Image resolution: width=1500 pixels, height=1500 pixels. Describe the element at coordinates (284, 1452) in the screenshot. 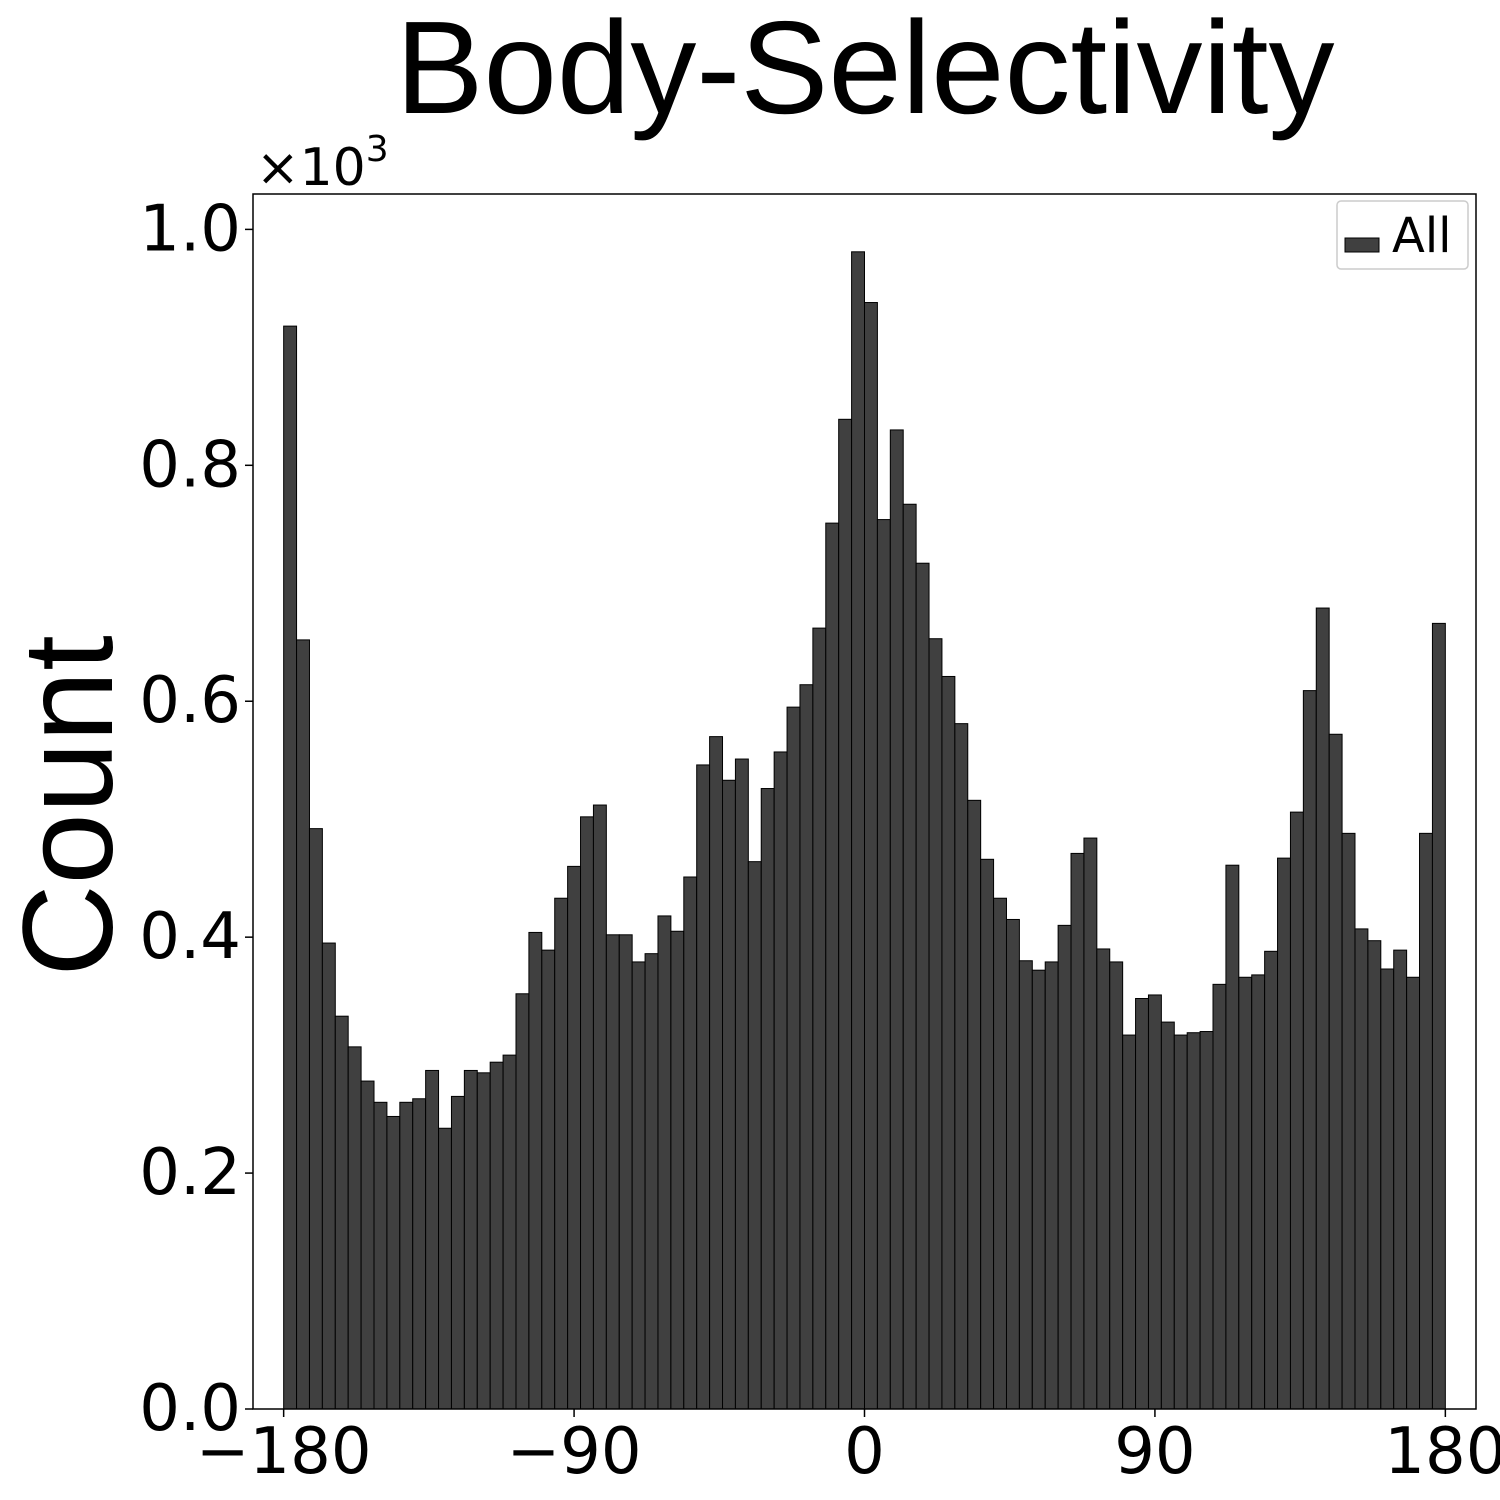

I see `x-tick-label: −180` at that location.